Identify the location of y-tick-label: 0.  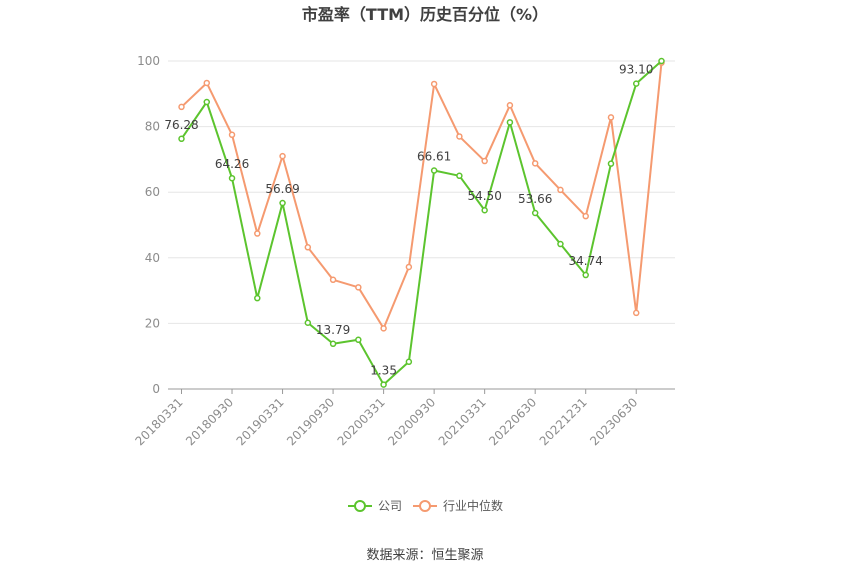
(156, 389).